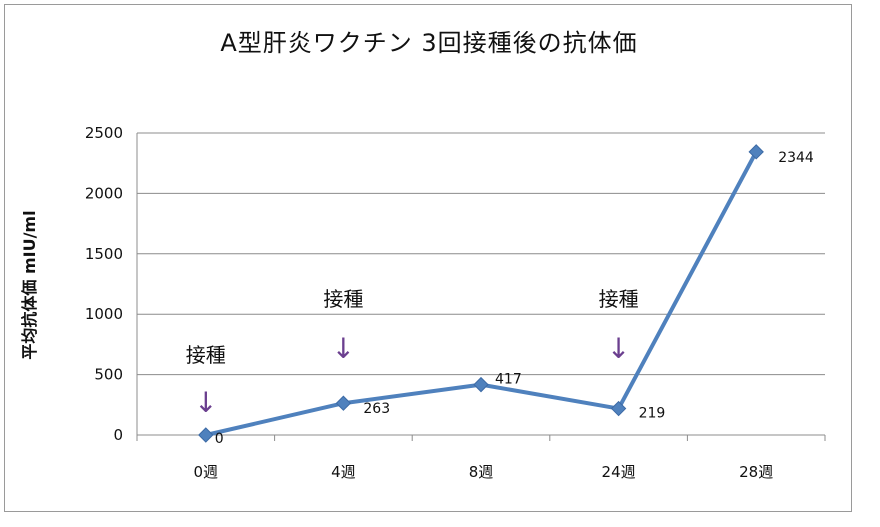  I want to click on annotation-text-1: 接種, so click(343, 299).